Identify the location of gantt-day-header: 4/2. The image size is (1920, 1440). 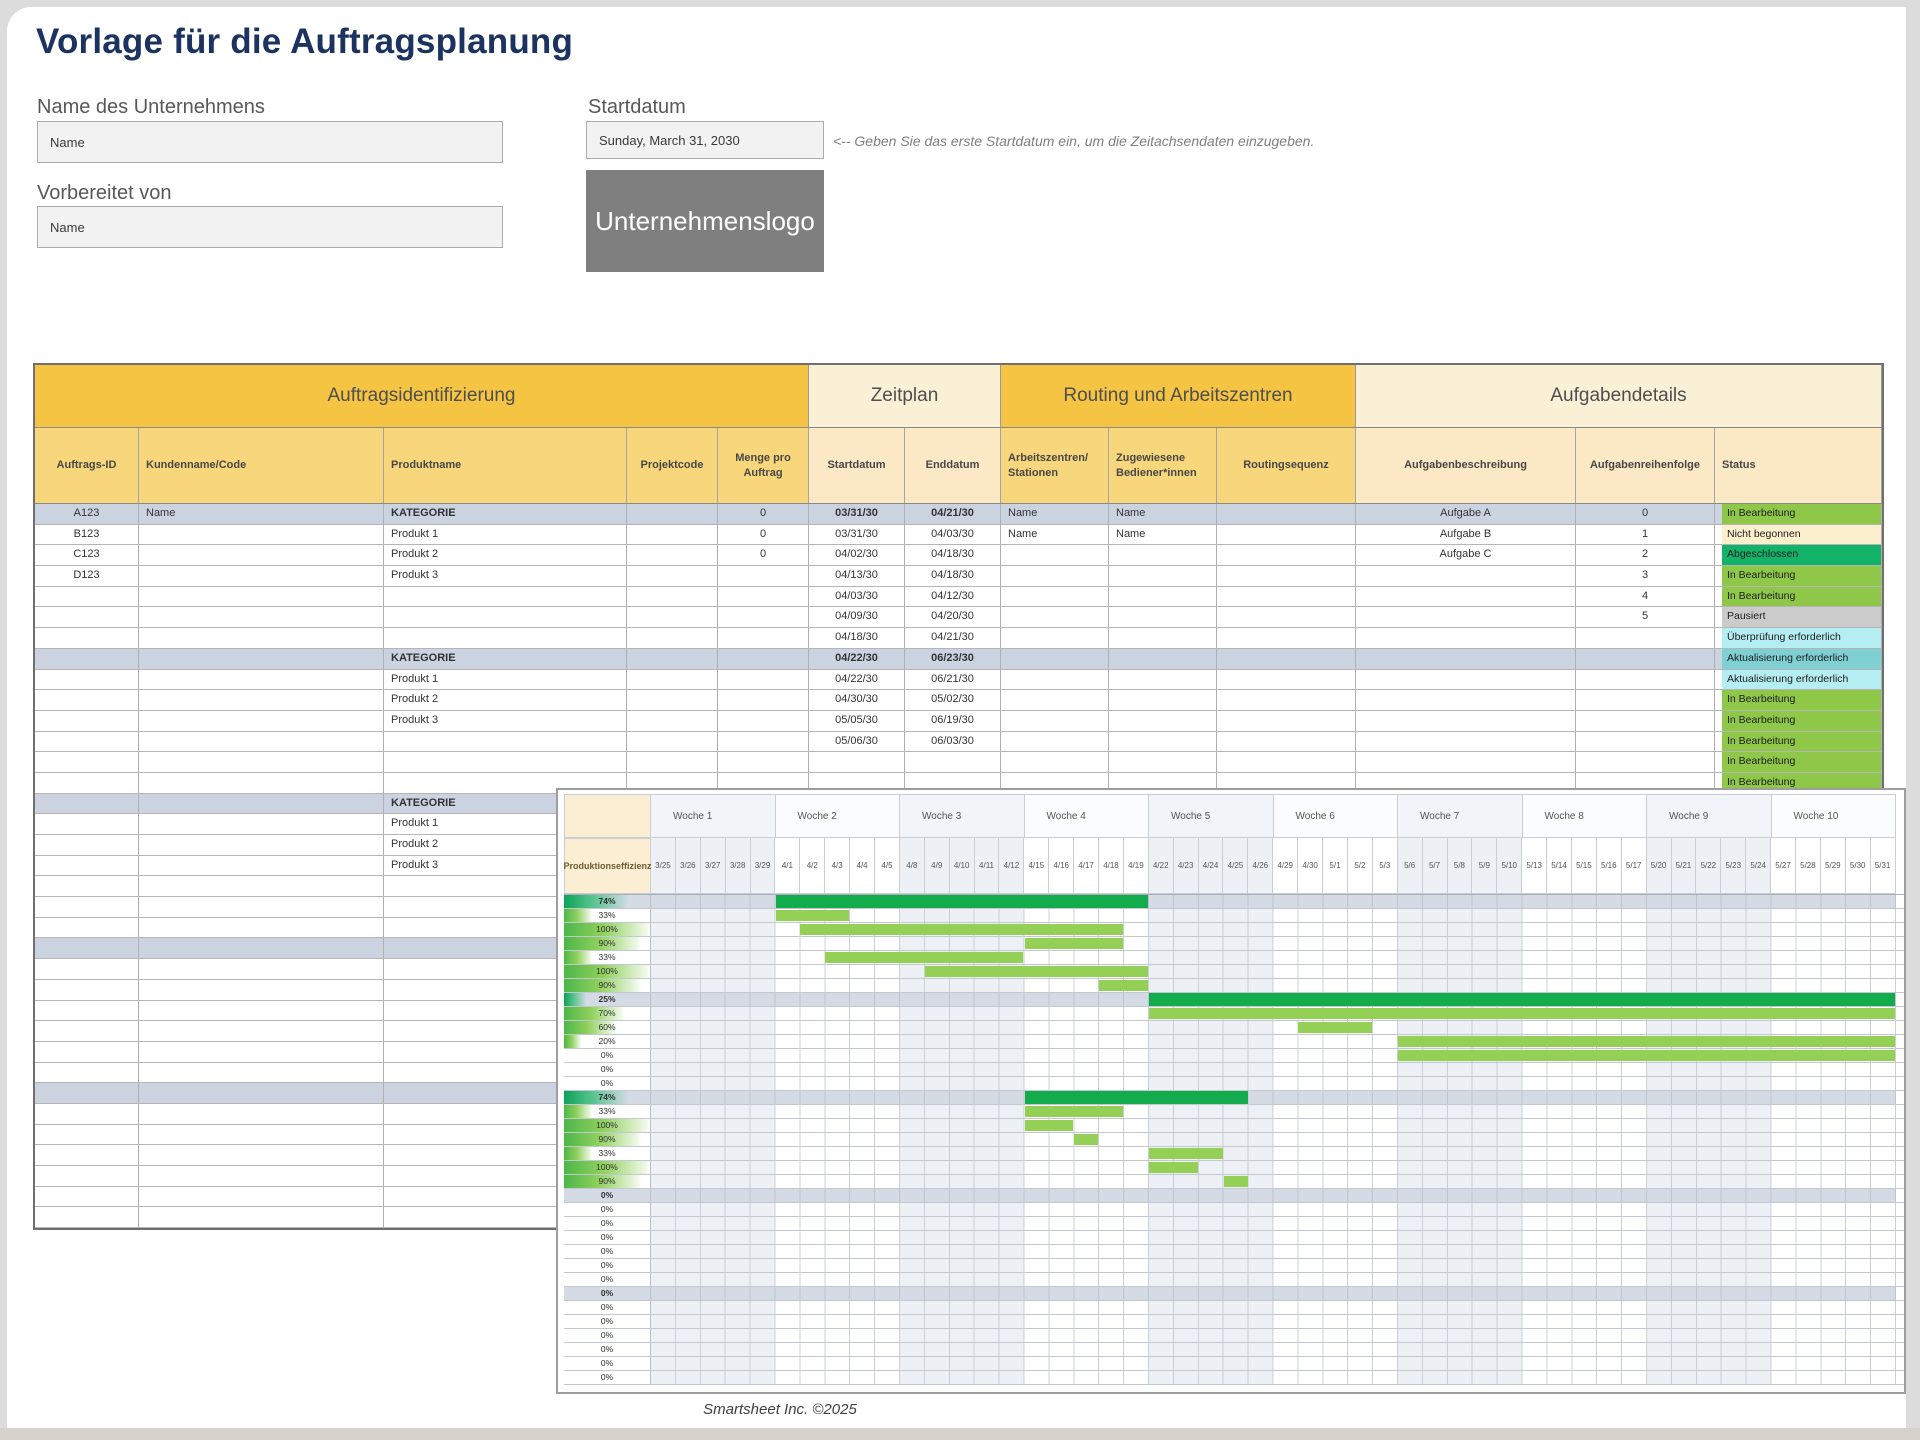
(813, 866).